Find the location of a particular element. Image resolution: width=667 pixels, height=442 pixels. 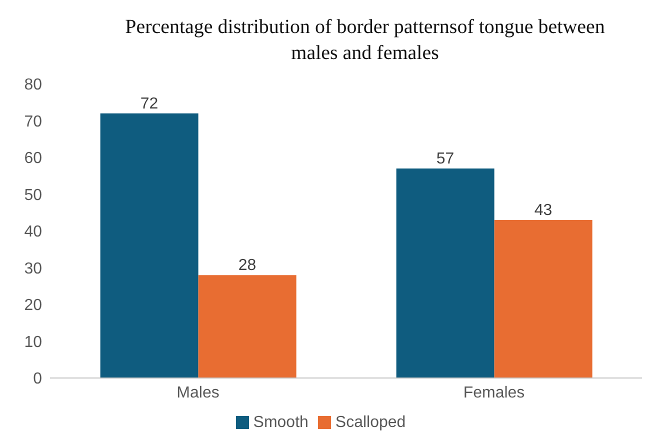

data-label: 57 is located at coordinates (445, 159).